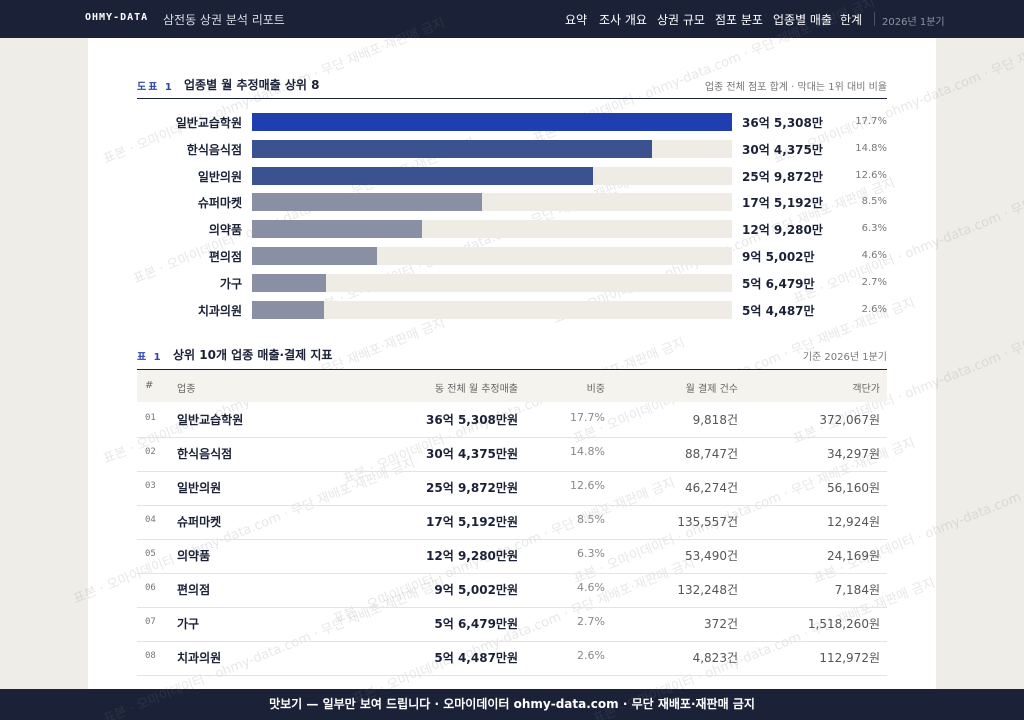  What do you see at coordinates (194, 590) in the screenshot?
I see `table-cell: 편의점` at bounding box center [194, 590].